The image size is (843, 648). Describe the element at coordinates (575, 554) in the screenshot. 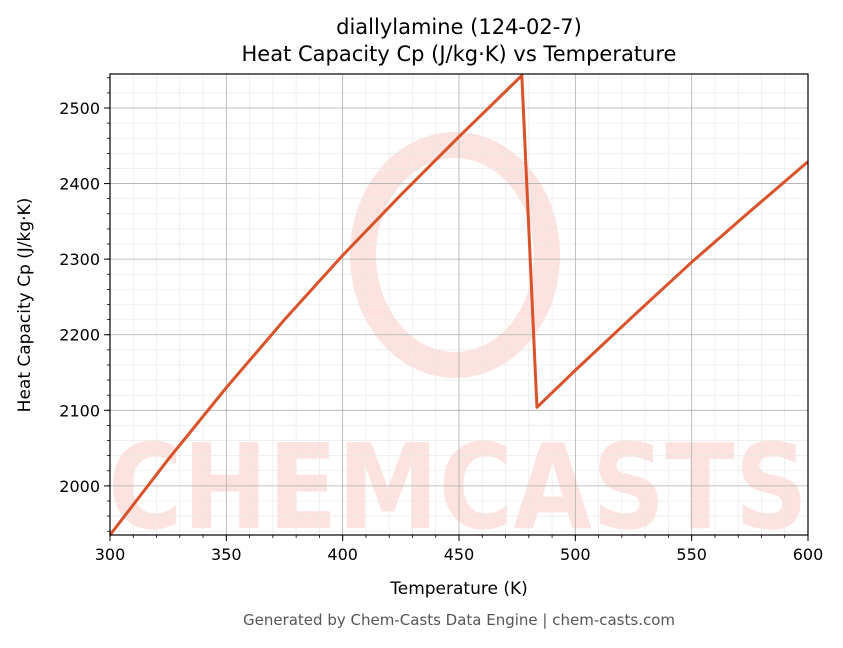

I see `x-tick-label: 500` at that location.